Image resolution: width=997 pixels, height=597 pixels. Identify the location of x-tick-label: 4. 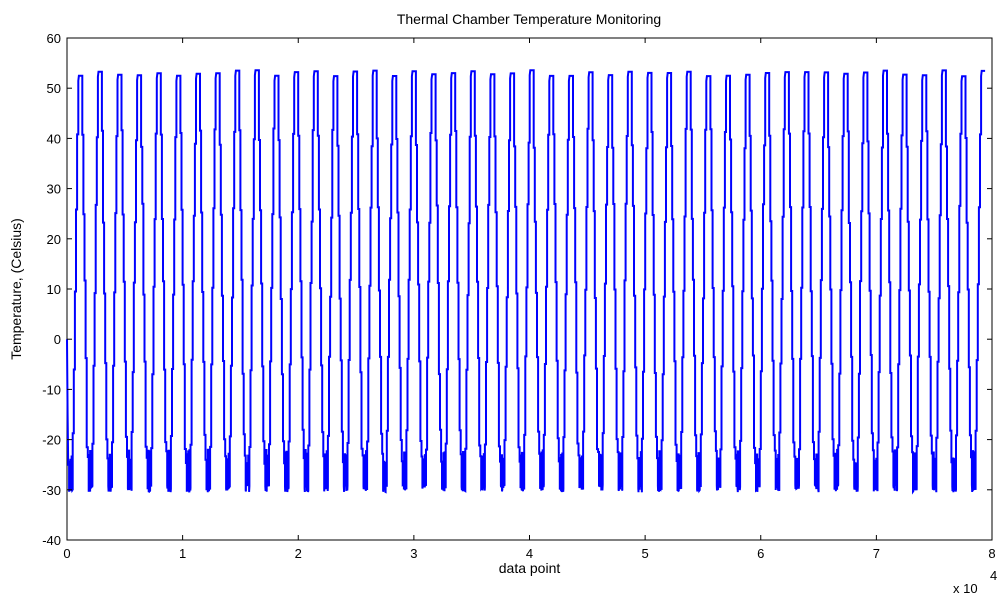
(529, 553).